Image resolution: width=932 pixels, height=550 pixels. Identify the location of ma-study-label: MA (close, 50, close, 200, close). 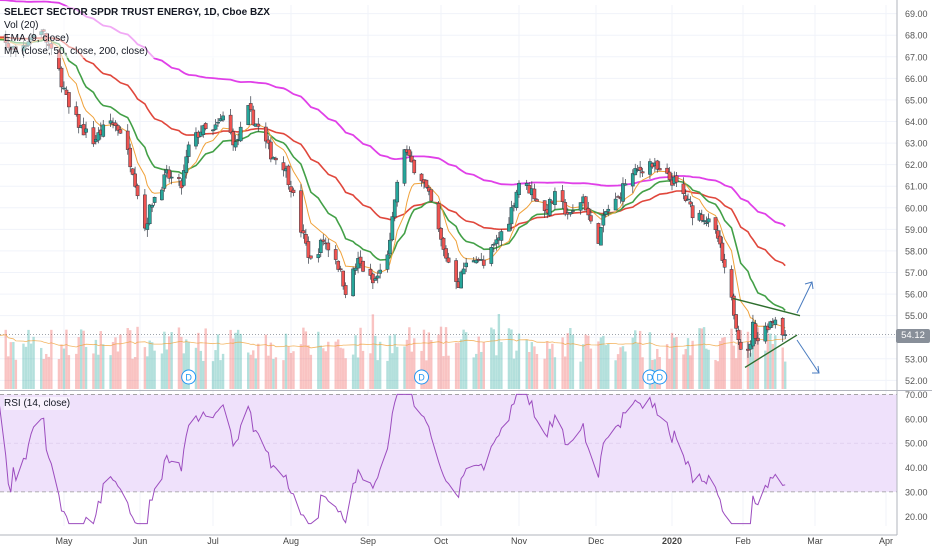
(76, 51).